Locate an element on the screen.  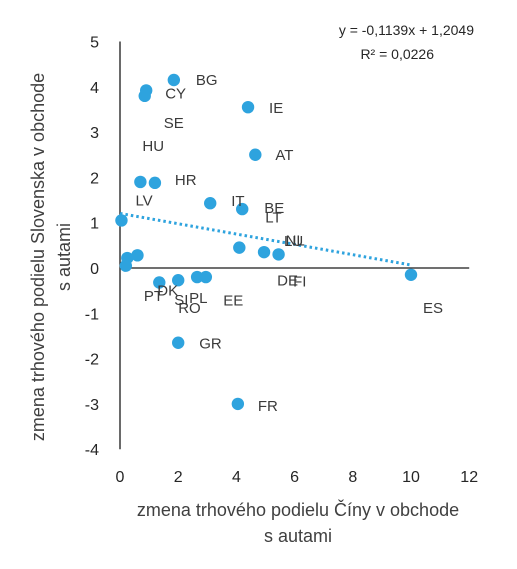
point-label-ro: RO is located at coordinates (189, 308).